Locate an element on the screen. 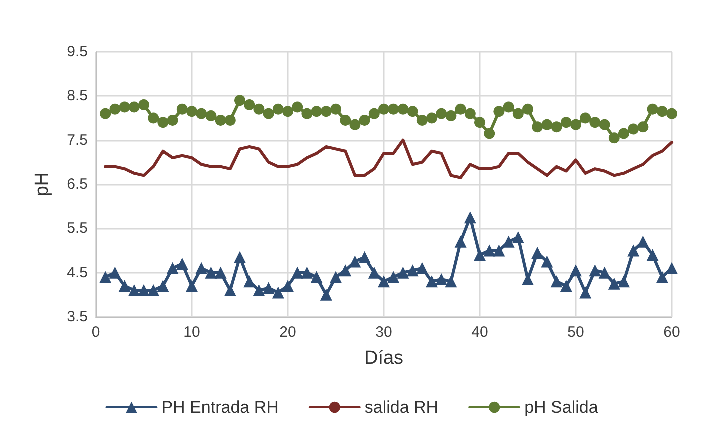 This screenshot has height=437, width=704. y-tick-label: 6.5 is located at coordinates (77, 184).